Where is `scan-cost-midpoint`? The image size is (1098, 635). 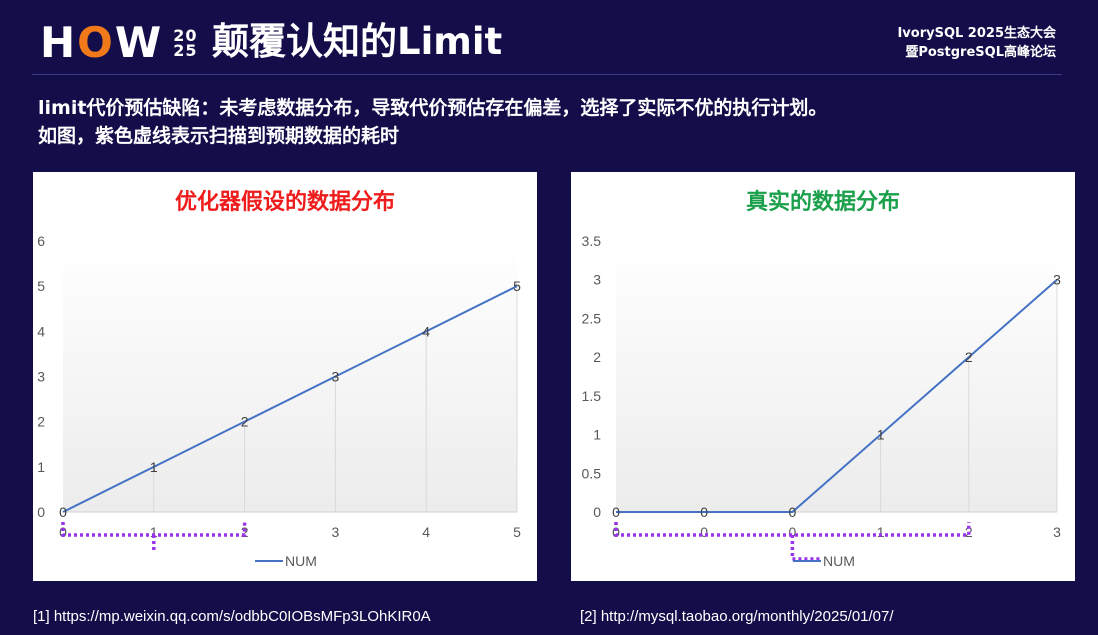
scan-cost-midpoint is located at coordinates (805, 548).